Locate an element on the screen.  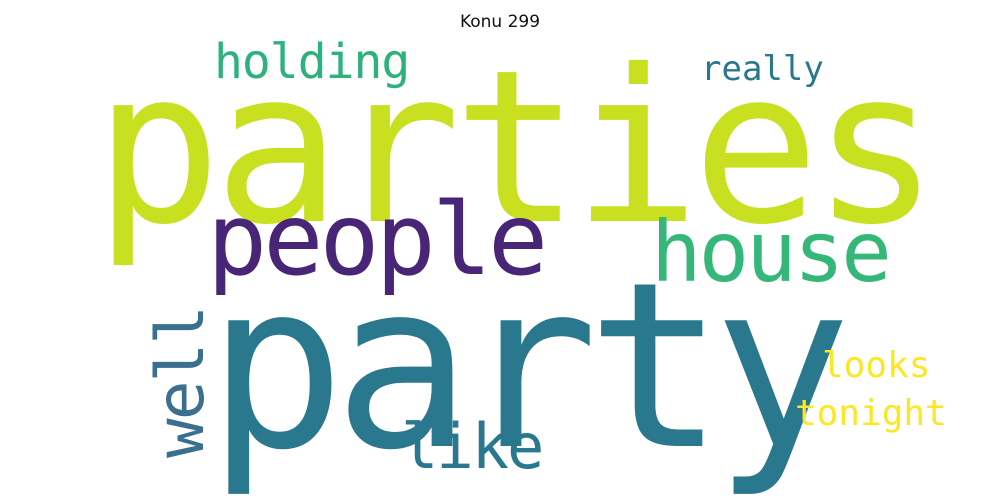
word-tonight: tonight is located at coordinates (871, 413).